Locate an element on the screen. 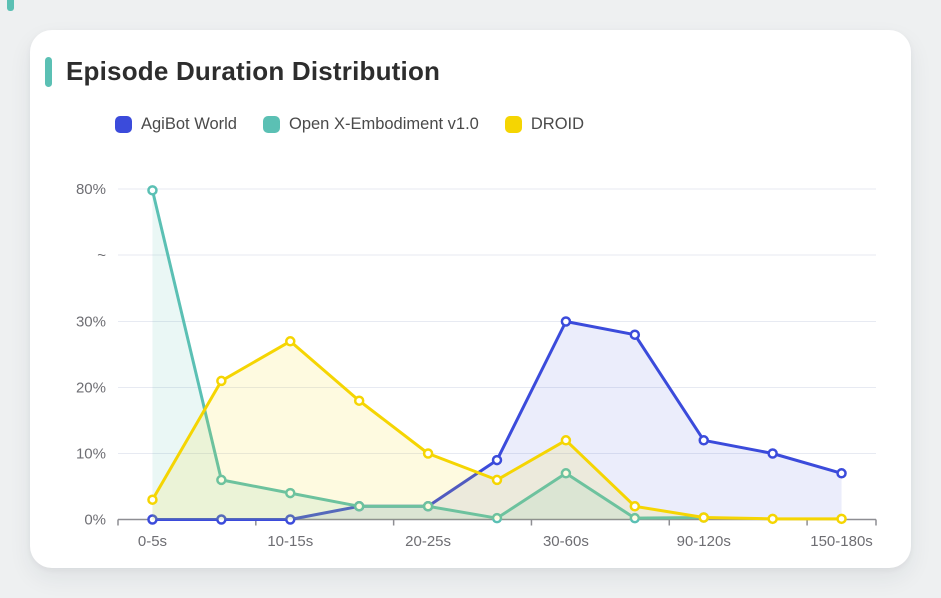 The image size is (941, 598). legend-label-open-x-embodiment: Open X-Embodiment v1.0 is located at coordinates (384, 124).